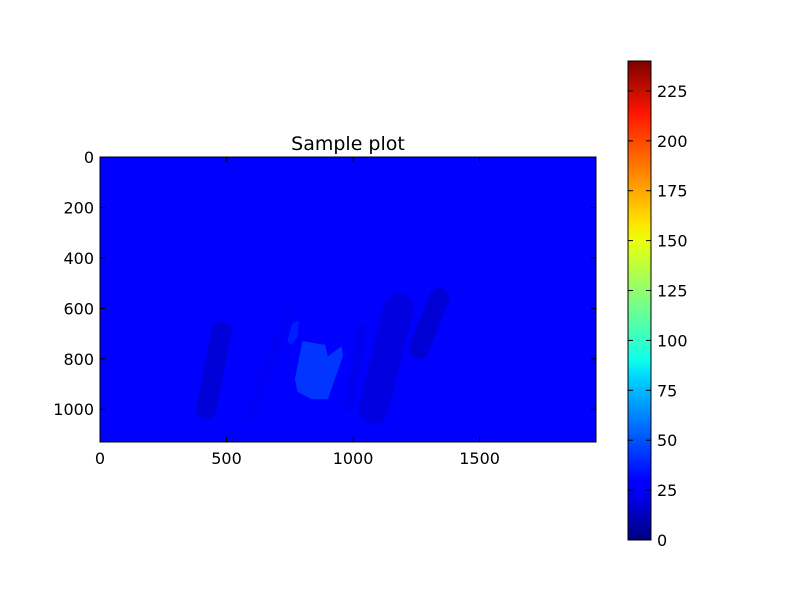 The image size is (800, 600). I want to click on colorbar-tick-label: 0, so click(662, 540).